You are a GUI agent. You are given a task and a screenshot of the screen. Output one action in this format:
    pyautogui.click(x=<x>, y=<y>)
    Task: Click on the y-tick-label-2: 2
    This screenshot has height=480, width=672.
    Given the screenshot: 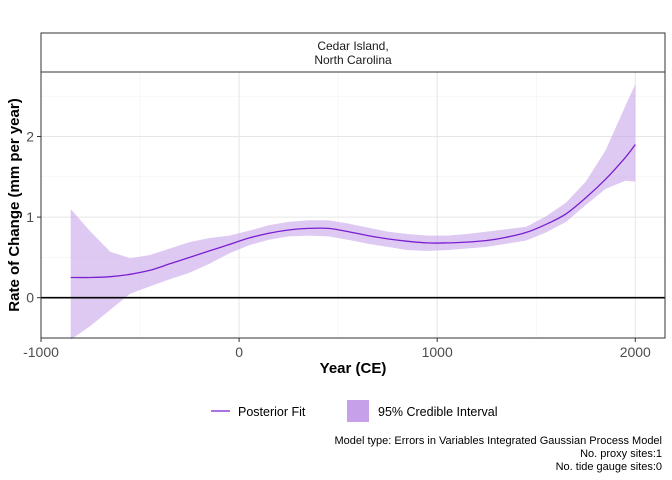 What is the action you would take?
    pyautogui.click(x=30, y=136)
    